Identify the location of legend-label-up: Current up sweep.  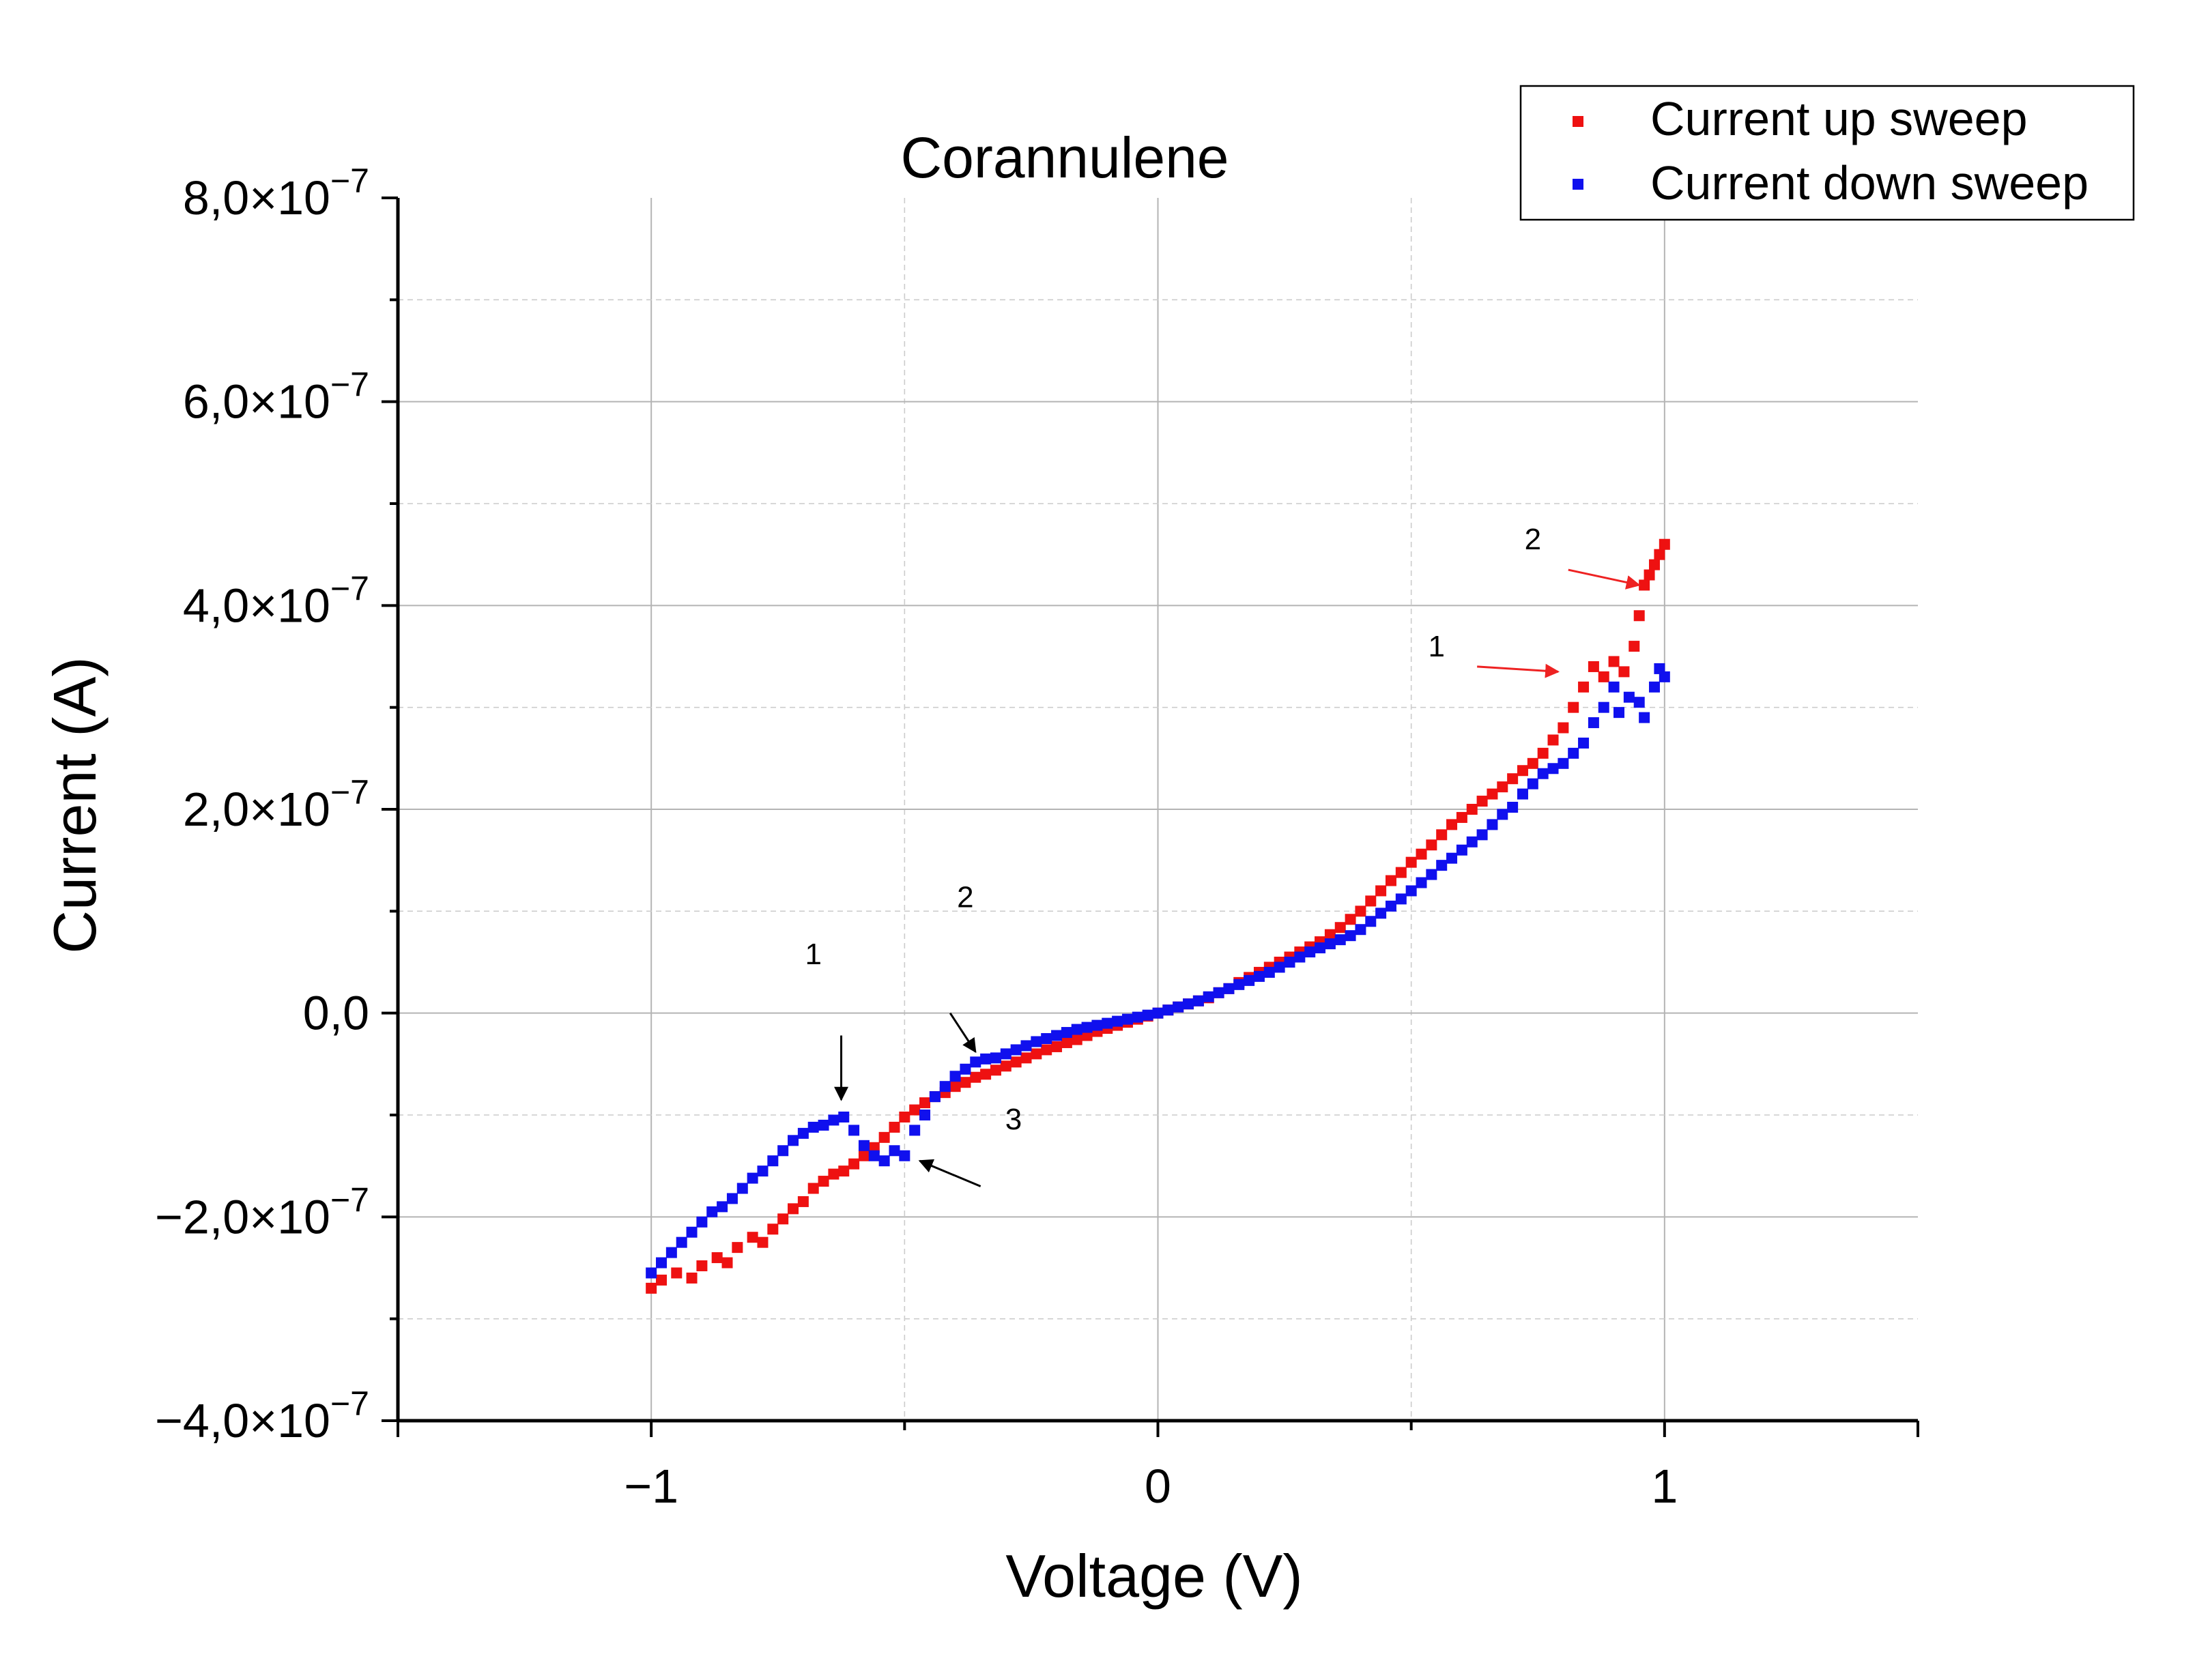
(1839, 118).